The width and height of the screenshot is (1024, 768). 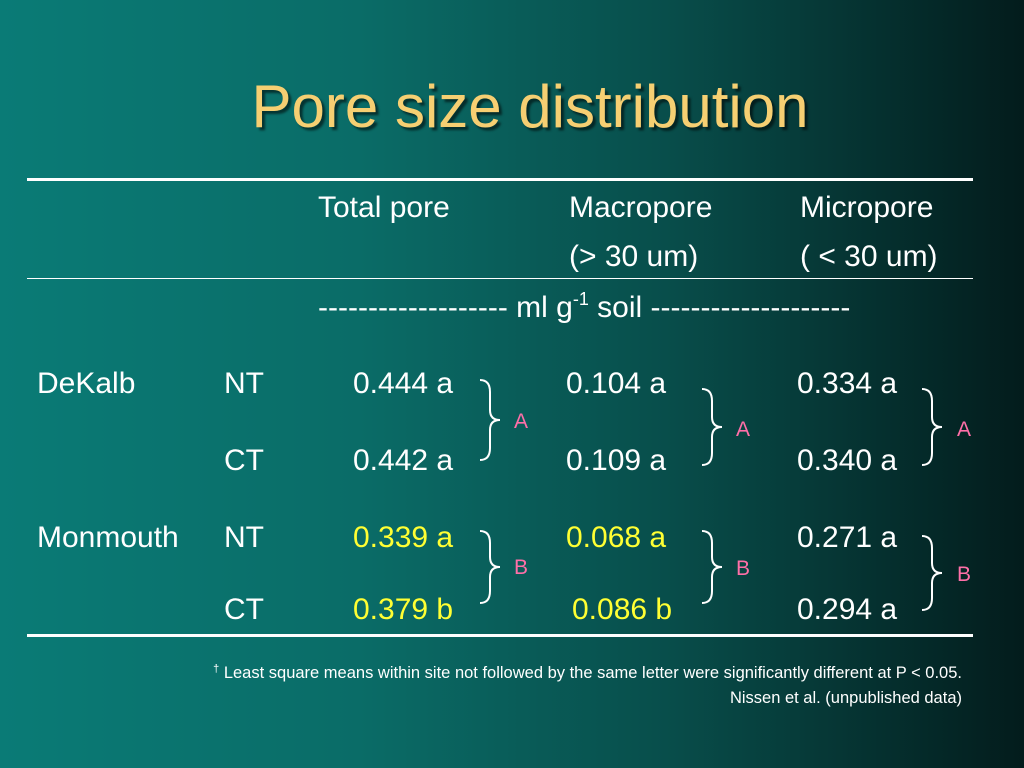 What do you see at coordinates (845, 698) in the screenshot?
I see `data-source: Nissen et al. (unpublished data)` at bounding box center [845, 698].